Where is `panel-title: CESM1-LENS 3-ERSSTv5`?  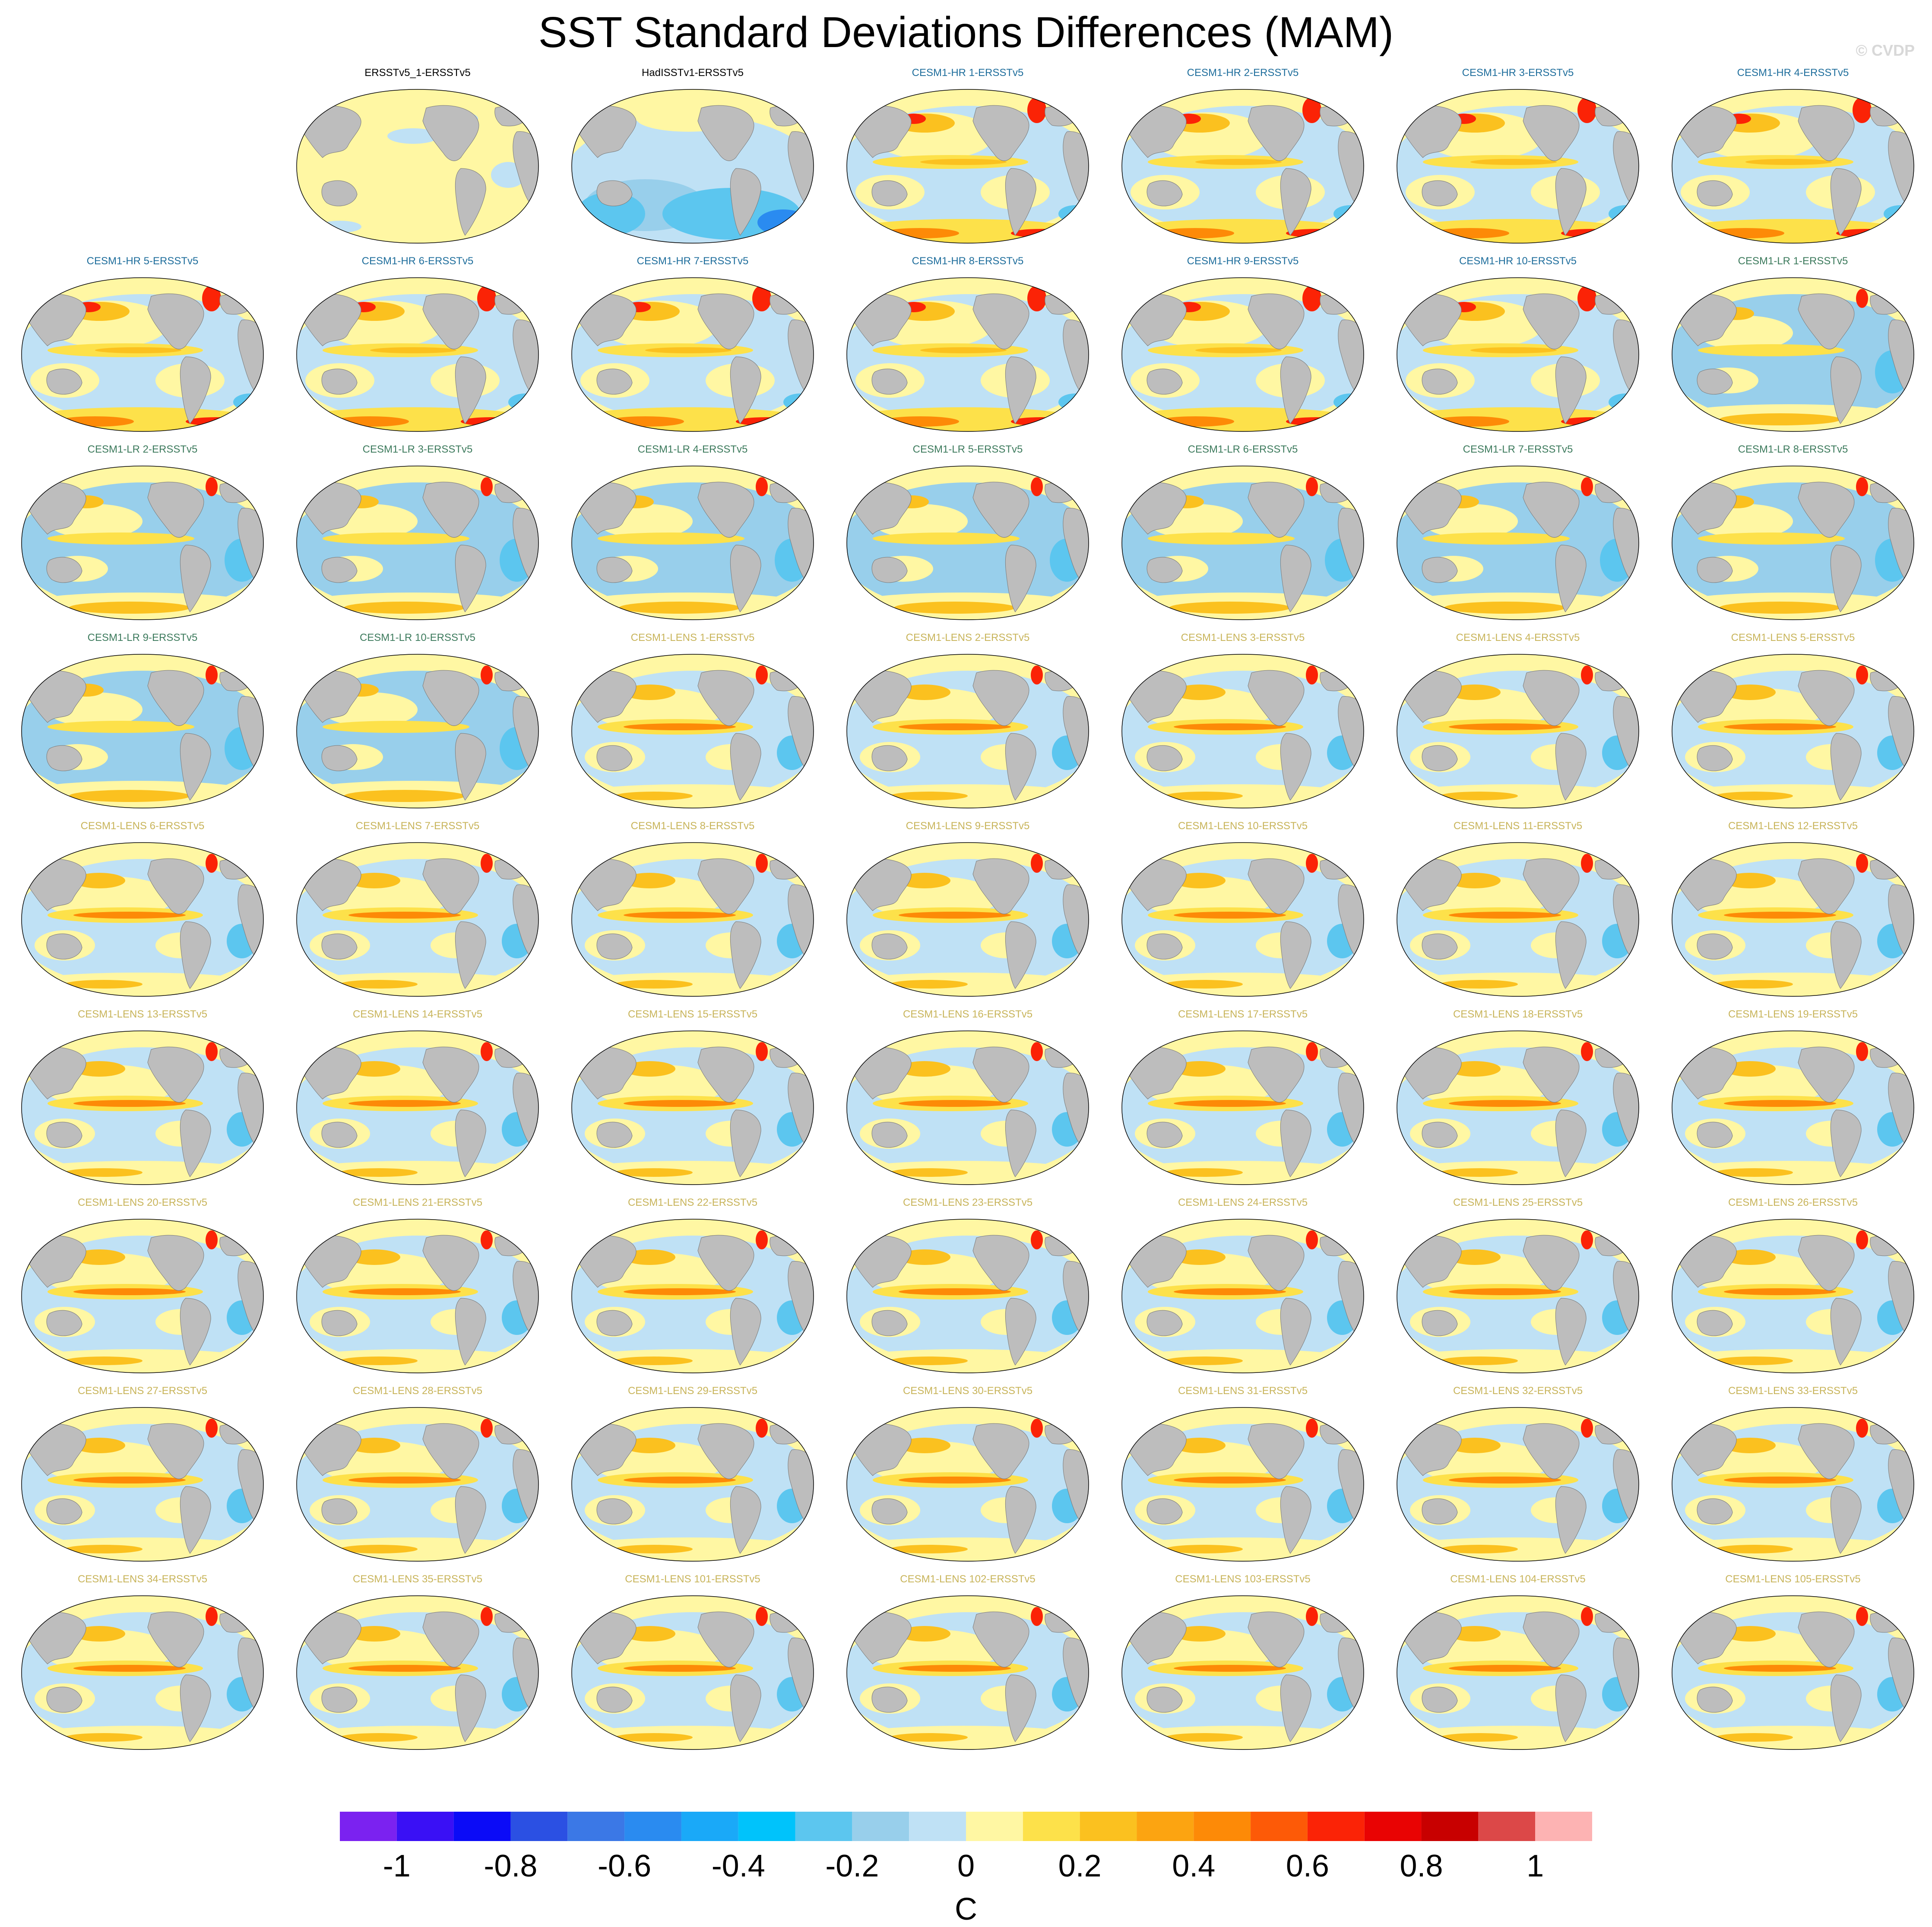
panel-title: CESM1-LENS 3-ERSSTv5 is located at coordinates (1243, 637).